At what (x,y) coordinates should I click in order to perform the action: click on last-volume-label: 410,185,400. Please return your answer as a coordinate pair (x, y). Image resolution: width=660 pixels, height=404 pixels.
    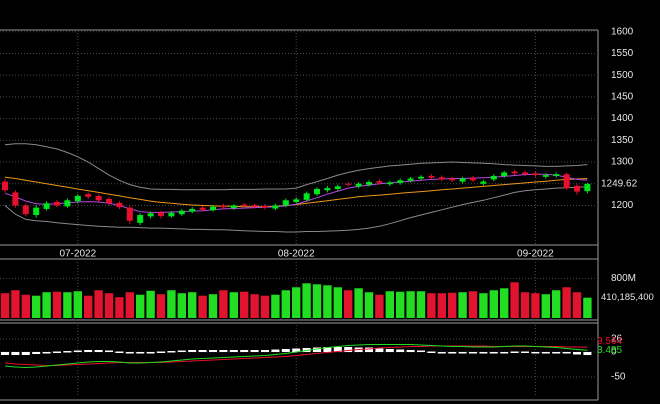
    Looking at the image, I should click on (627, 297).